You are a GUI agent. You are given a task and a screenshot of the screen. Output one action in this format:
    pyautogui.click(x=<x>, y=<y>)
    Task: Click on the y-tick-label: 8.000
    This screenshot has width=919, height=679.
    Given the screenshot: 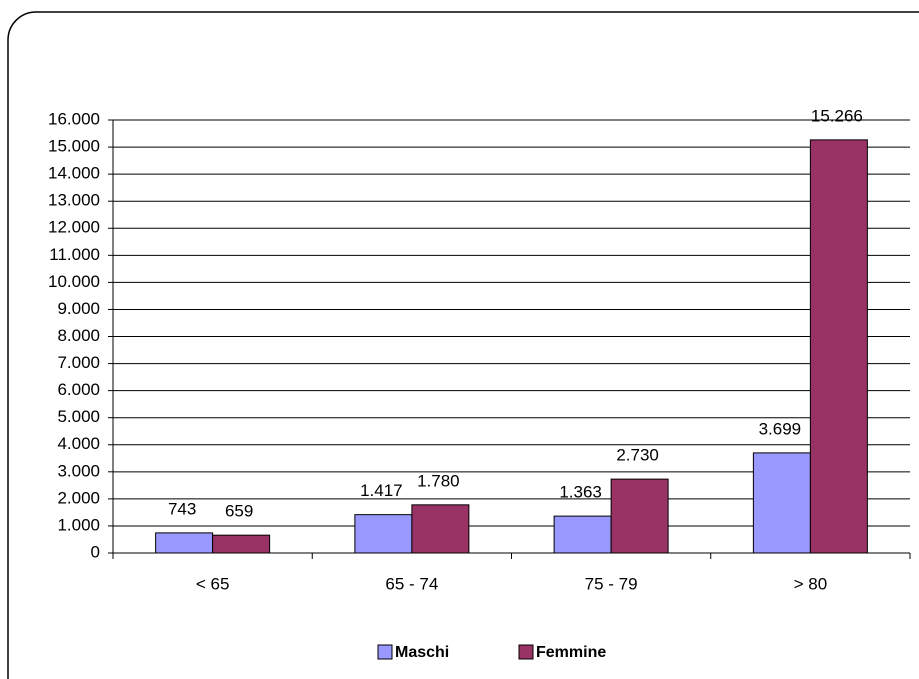 What is the action you would take?
    pyautogui.click(x=78, y=335)
    